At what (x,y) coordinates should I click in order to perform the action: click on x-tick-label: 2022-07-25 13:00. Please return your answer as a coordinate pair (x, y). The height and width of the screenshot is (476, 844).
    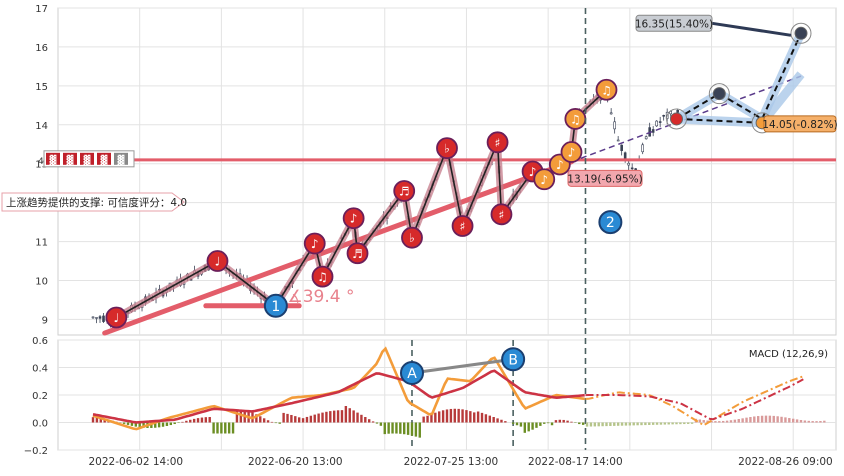
    Looking at the image, I should click on (451, 462).